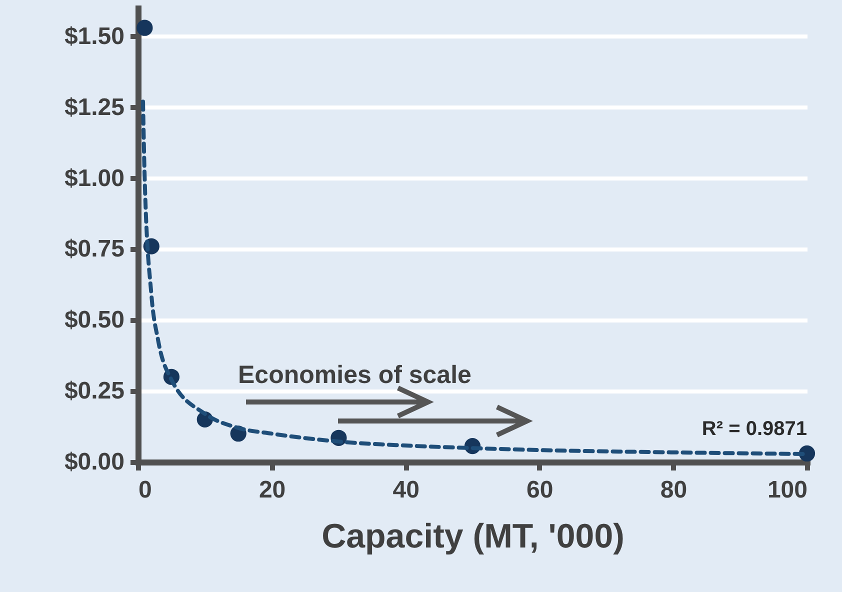  What do you see at coordinates (94, 320) in the screenshot?
I see `y-tick-label: $0.50` at bounding box center [94, 320].